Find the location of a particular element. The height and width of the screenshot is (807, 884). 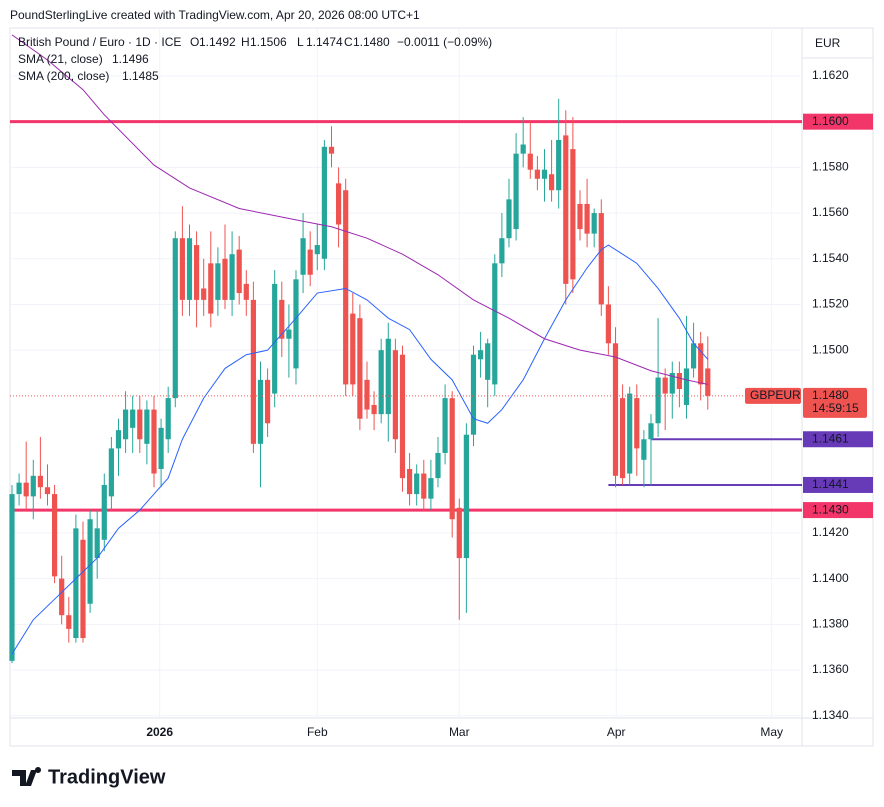

y-tick-label: 1.1380 is located at coordinates (830, 623).